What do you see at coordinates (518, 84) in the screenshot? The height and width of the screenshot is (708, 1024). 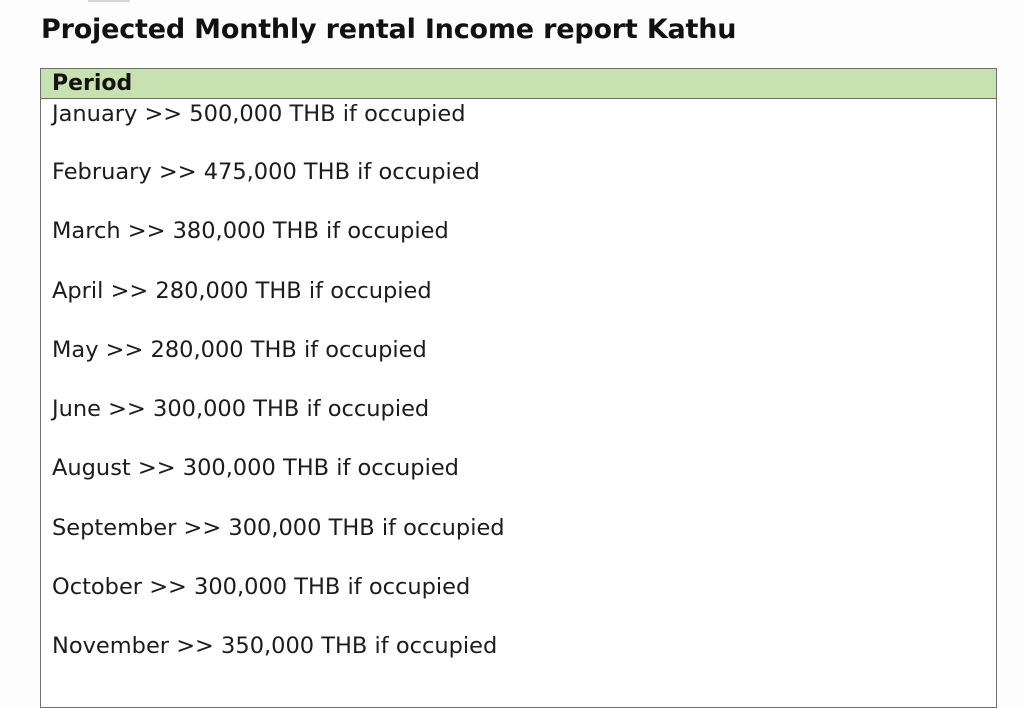 I see `table-header-period: Period` at bounding box center [518, 84].